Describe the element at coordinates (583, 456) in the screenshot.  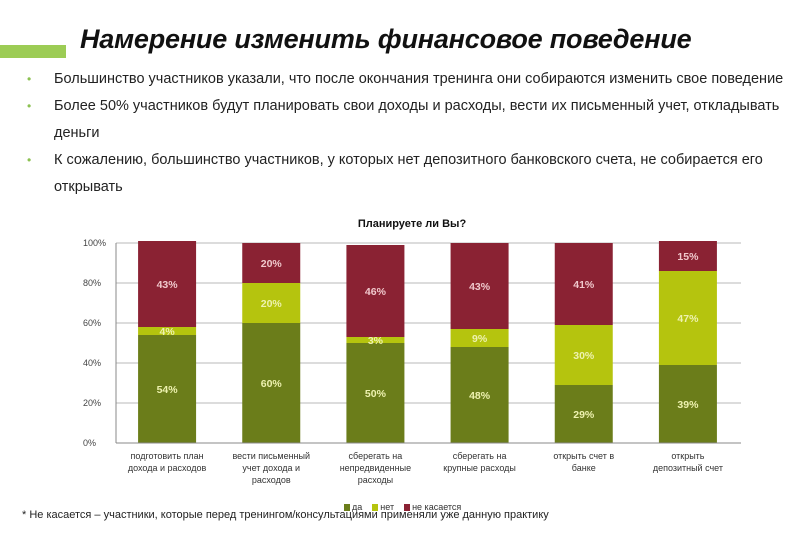
I see `x-tick-label: открыть счет в` at that location.